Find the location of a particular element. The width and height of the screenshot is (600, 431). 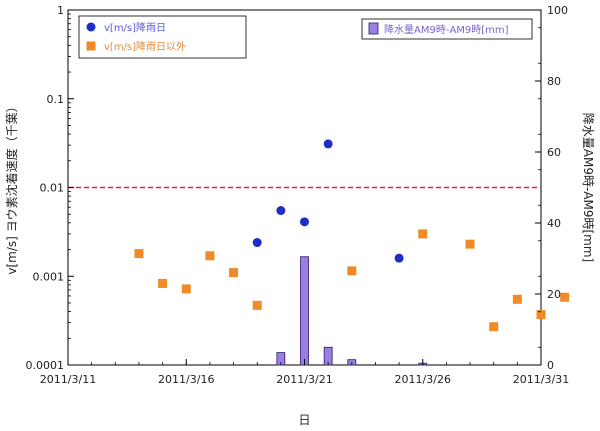

legend-left-frame is located at coordinates (162, 37).